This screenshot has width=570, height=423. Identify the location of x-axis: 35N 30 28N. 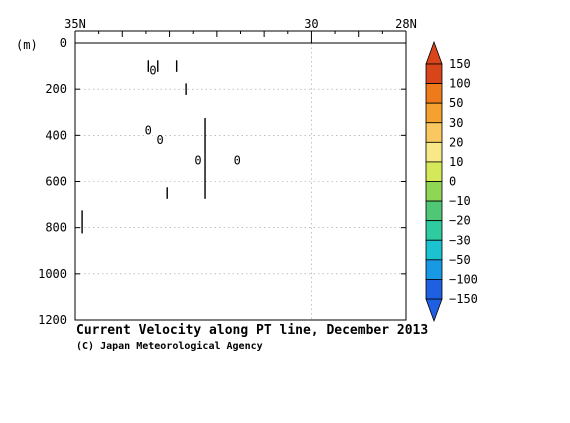
(240, 30).